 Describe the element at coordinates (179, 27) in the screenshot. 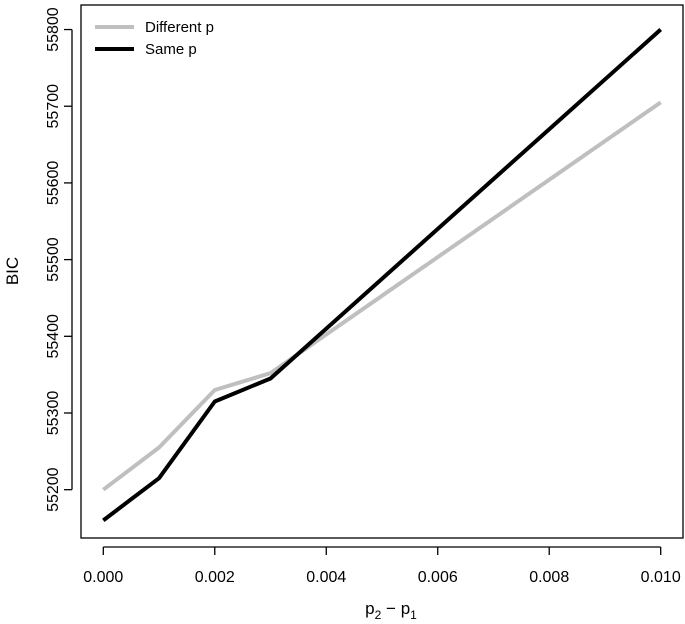

I see `legend-label-0: Different p` at that location.